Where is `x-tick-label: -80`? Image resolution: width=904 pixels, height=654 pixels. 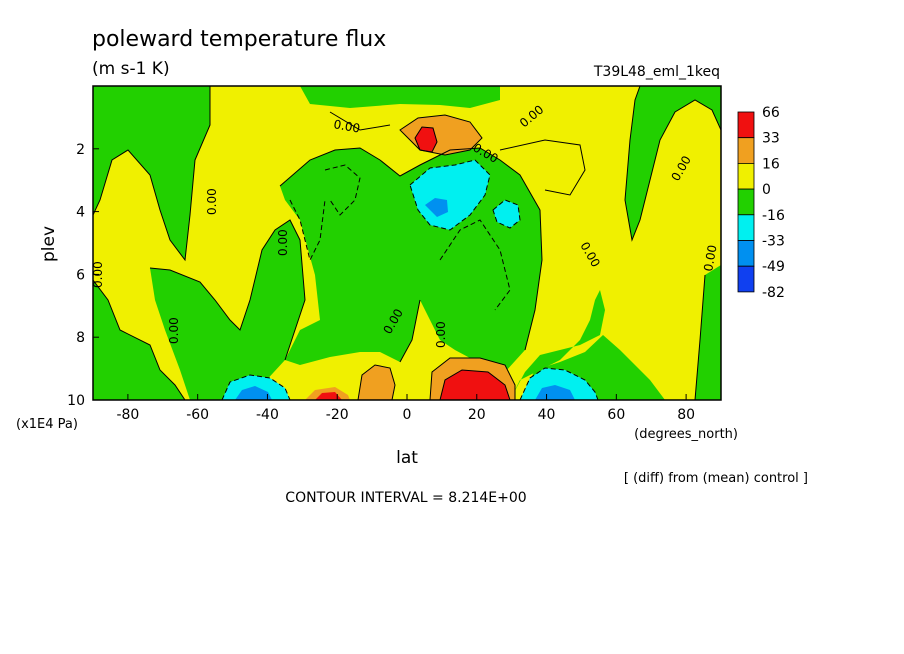
x-tick-label: -80 is located at coordinates (127, 415).